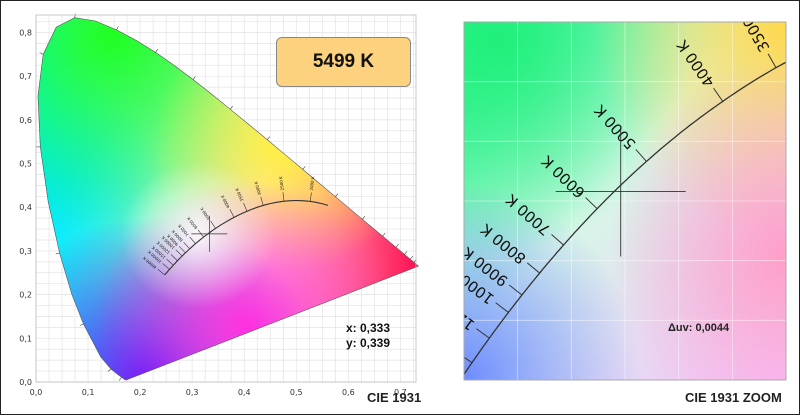 This screenshot has width=800, height=418. Describe the element at coordinates (36, 392) in the screenshot. I see `x-tick-label: 0,0` at that location.